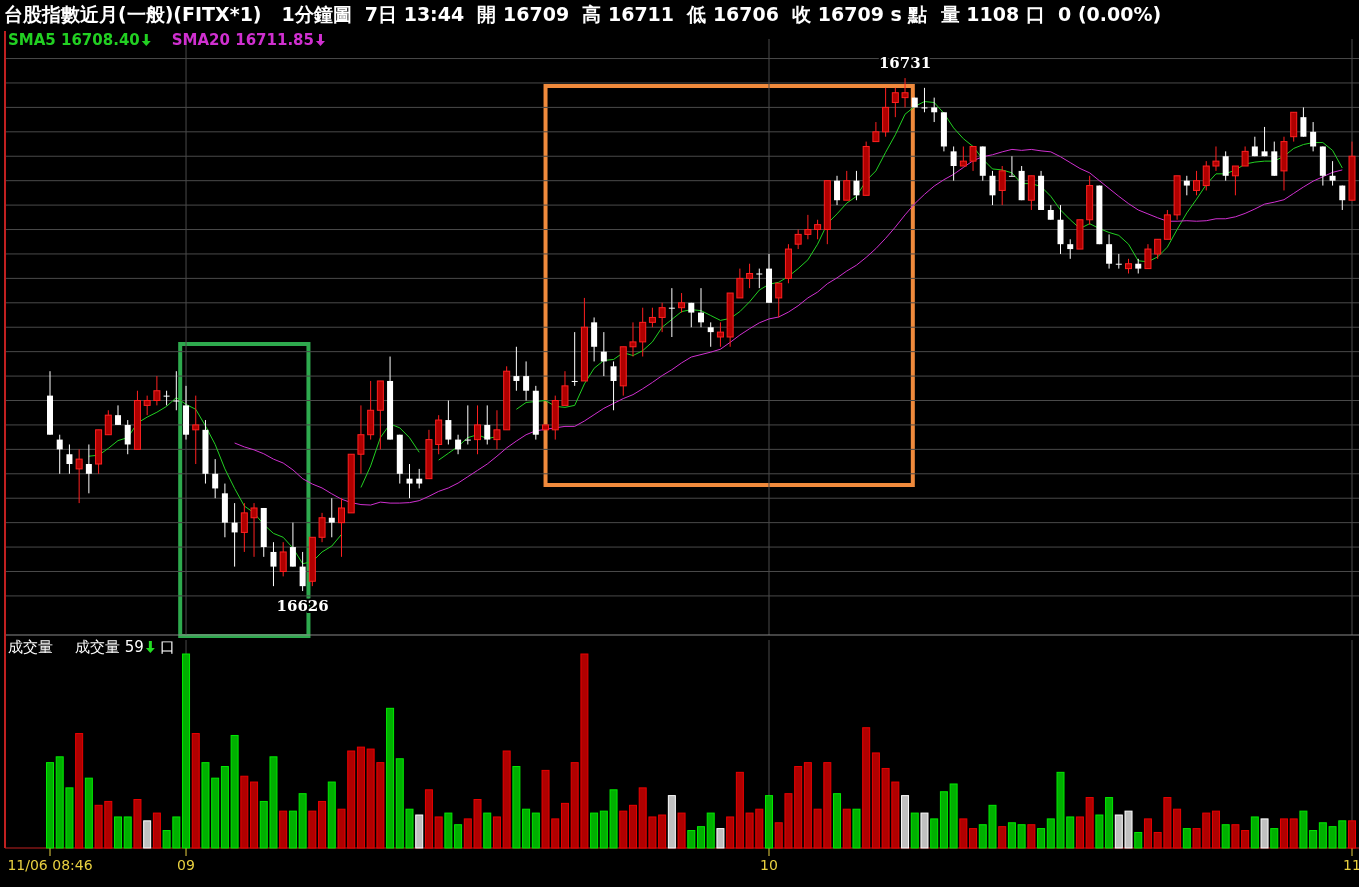 Image resolution: width=1359 pixels, height=887 pixels. What do you see at coordinates (583, 14) in the screenshot?
I see `chart-title: 台股指數近月(一般)(FITX*1) 1分鐘圖 7日 13:44 開 16709 高 16711 低 16706 收 16709 s 點 量 1108 口 0 (0.00%)` at bounding box center [583, 14].